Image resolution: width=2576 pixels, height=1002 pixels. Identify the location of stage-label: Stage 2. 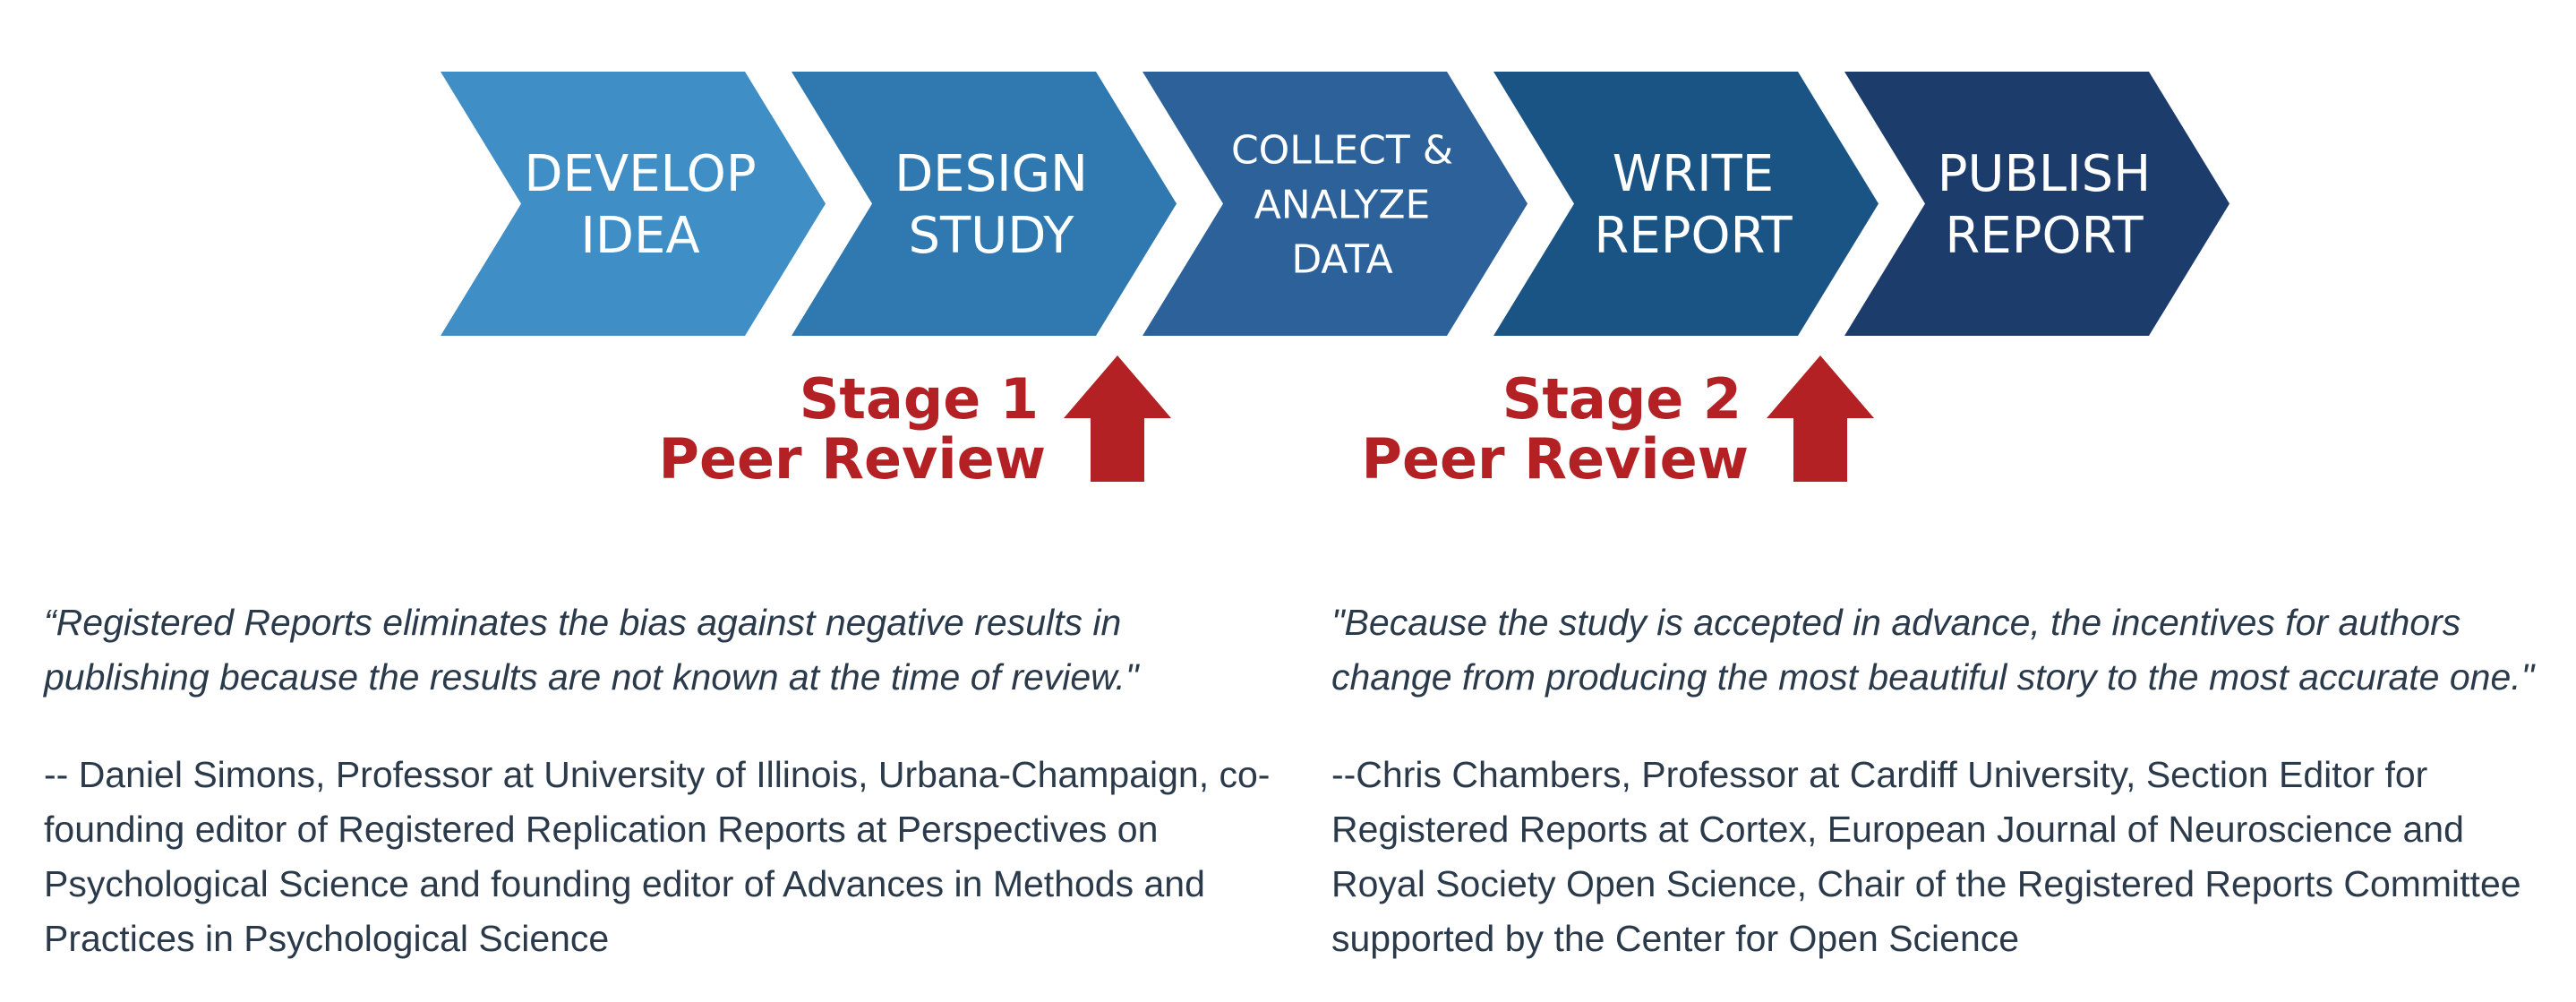
(1622, 399).